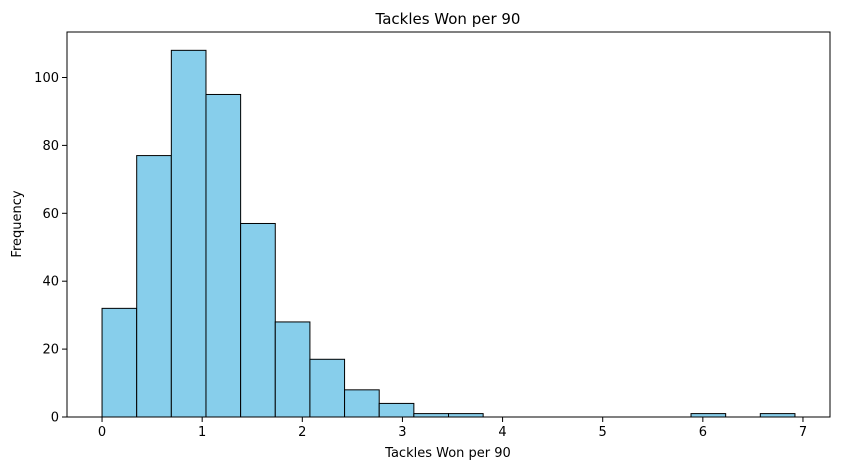  What do you see at coordinates (17, 223) in the screenshot?
I see `y-axis-label: Frequency` at bounding box center [17, 223].